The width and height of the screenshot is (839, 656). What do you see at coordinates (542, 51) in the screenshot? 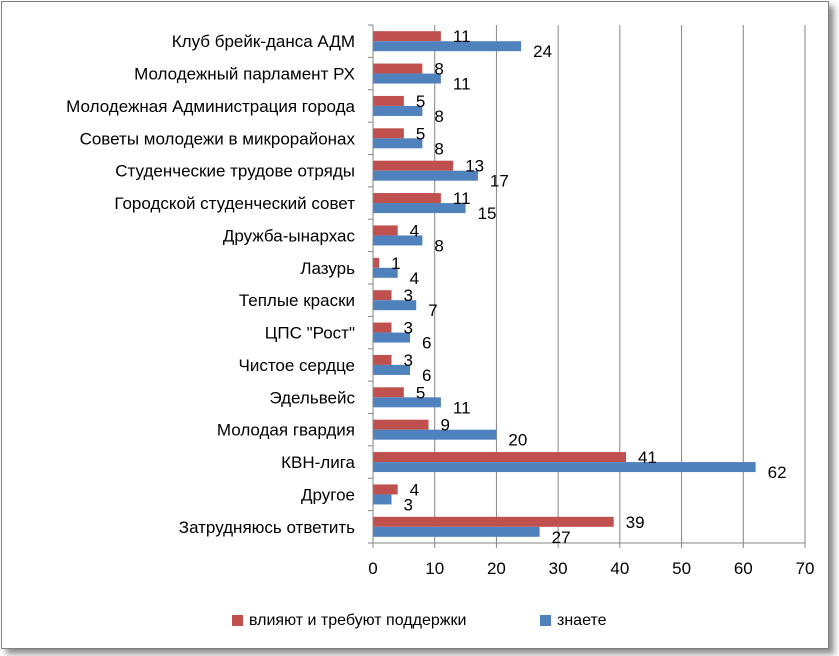
I see `data-label-series-2: 24` at bounding box center [542, 51].